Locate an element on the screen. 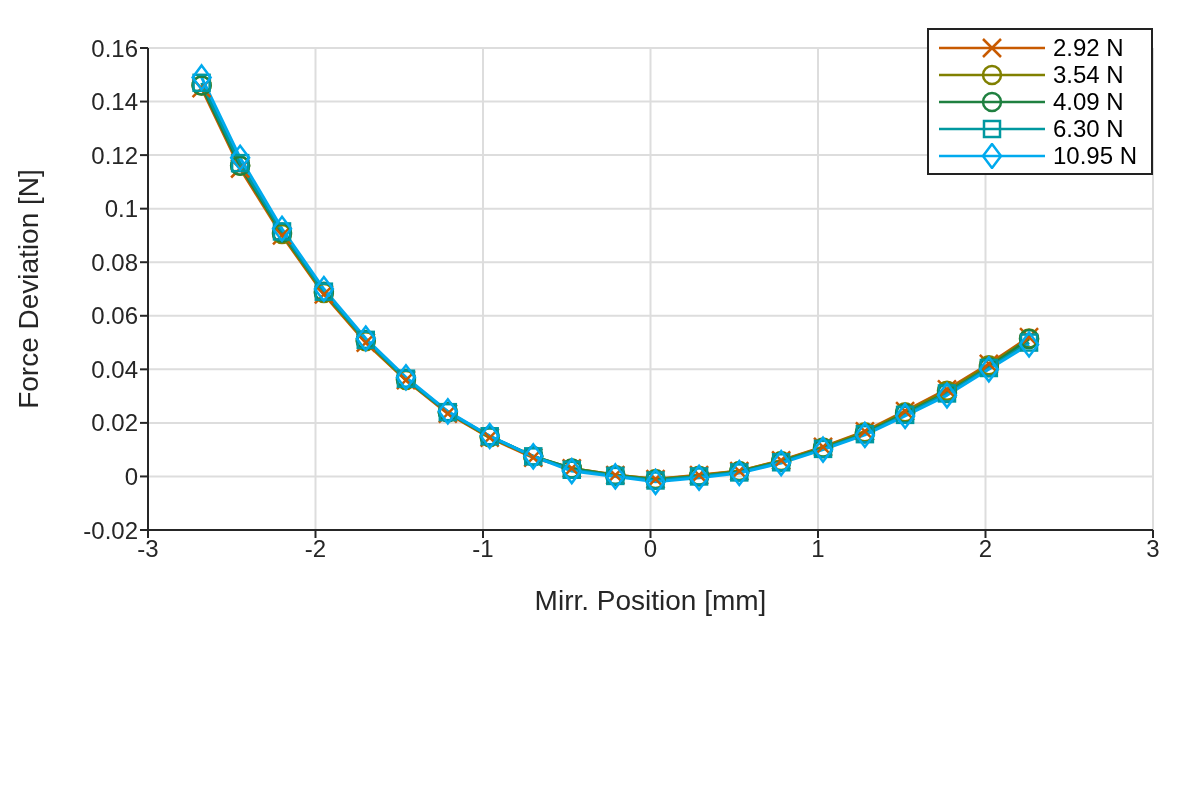 The width and height of the screenshot is (1191, 795). legend-label: 4.09 N is located at coordinates (1088, 101).